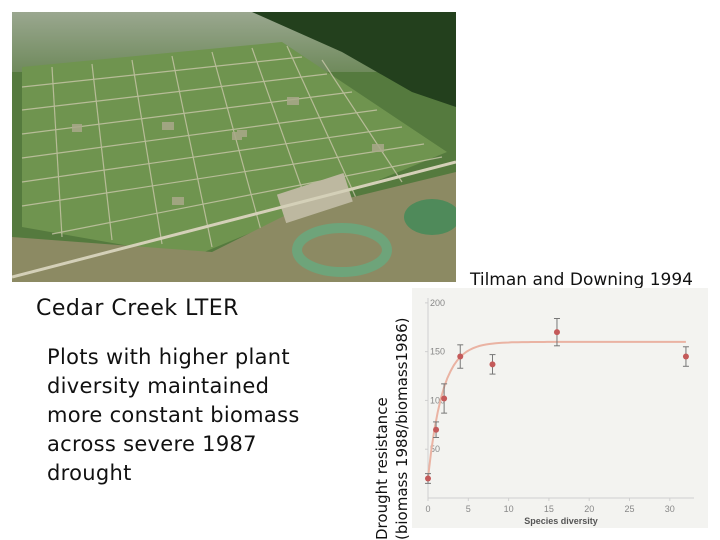 The image size is (720, 540). I want to click on caption-title: Cedar Creek LTER, so click(137, 308).